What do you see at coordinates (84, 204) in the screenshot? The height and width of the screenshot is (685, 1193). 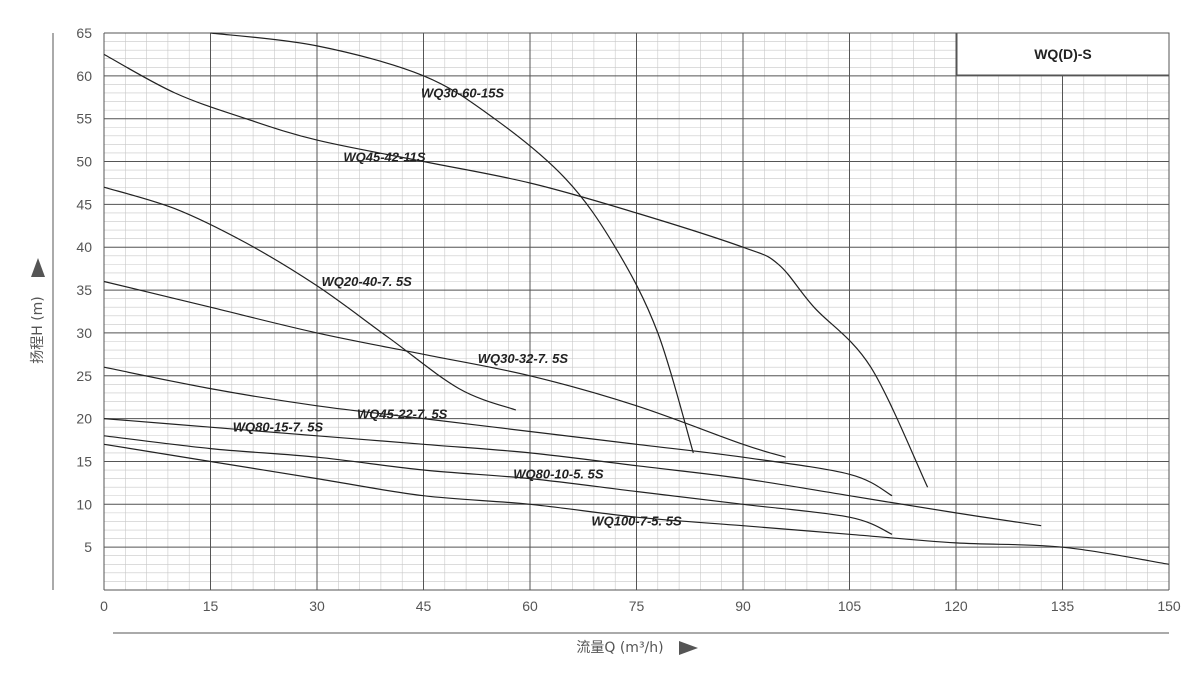 I see `y-tick-label: 45` at bounding box center [84, 204].